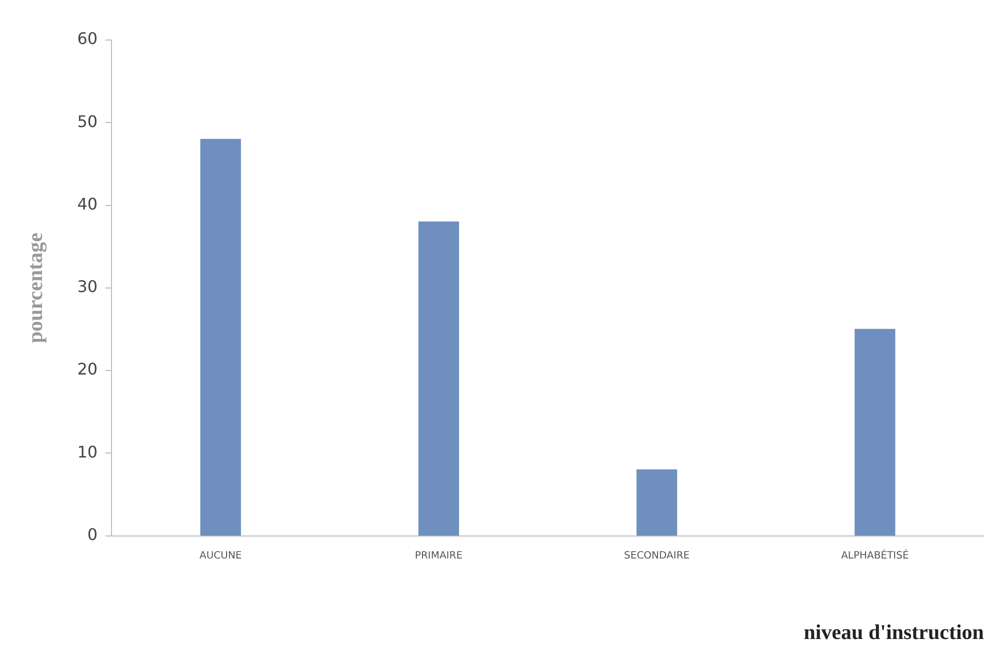  What do you see at coordinates (87, 286) in the screenshot?
I see `y-tick-label: 30` at bounding box center [87, 286].